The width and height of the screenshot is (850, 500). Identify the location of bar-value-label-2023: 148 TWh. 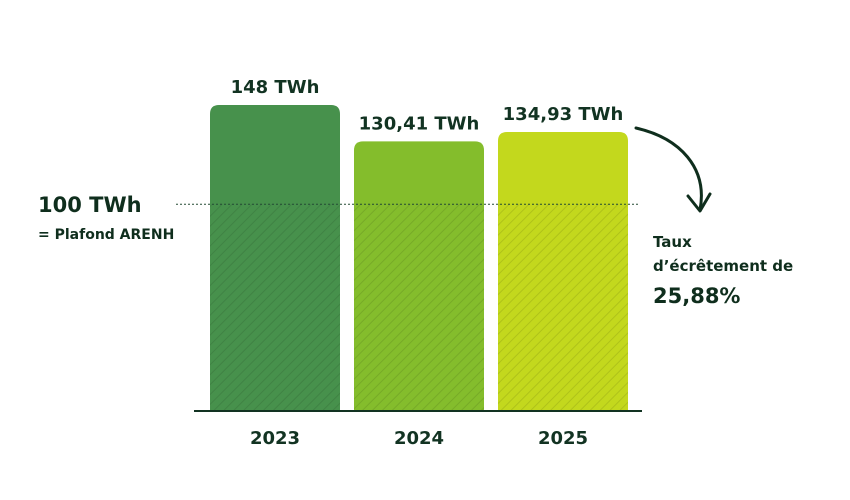
(275, 87).